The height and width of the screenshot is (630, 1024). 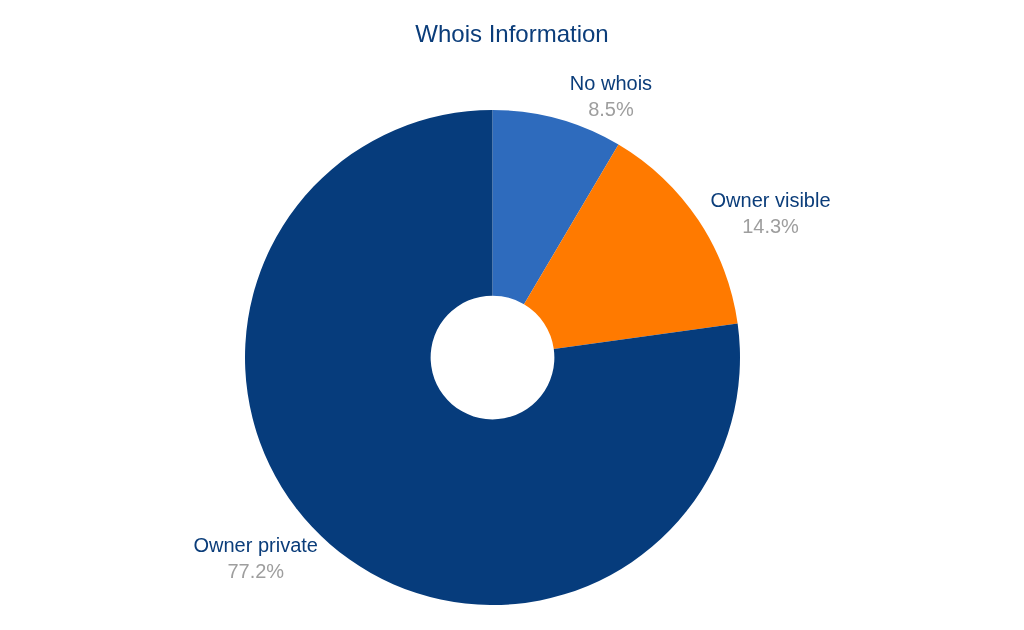 What do you see at coordinates (512, 33) in the screenshot?
I see `chart-title: Whois Information` at bounding box center [512, 33].